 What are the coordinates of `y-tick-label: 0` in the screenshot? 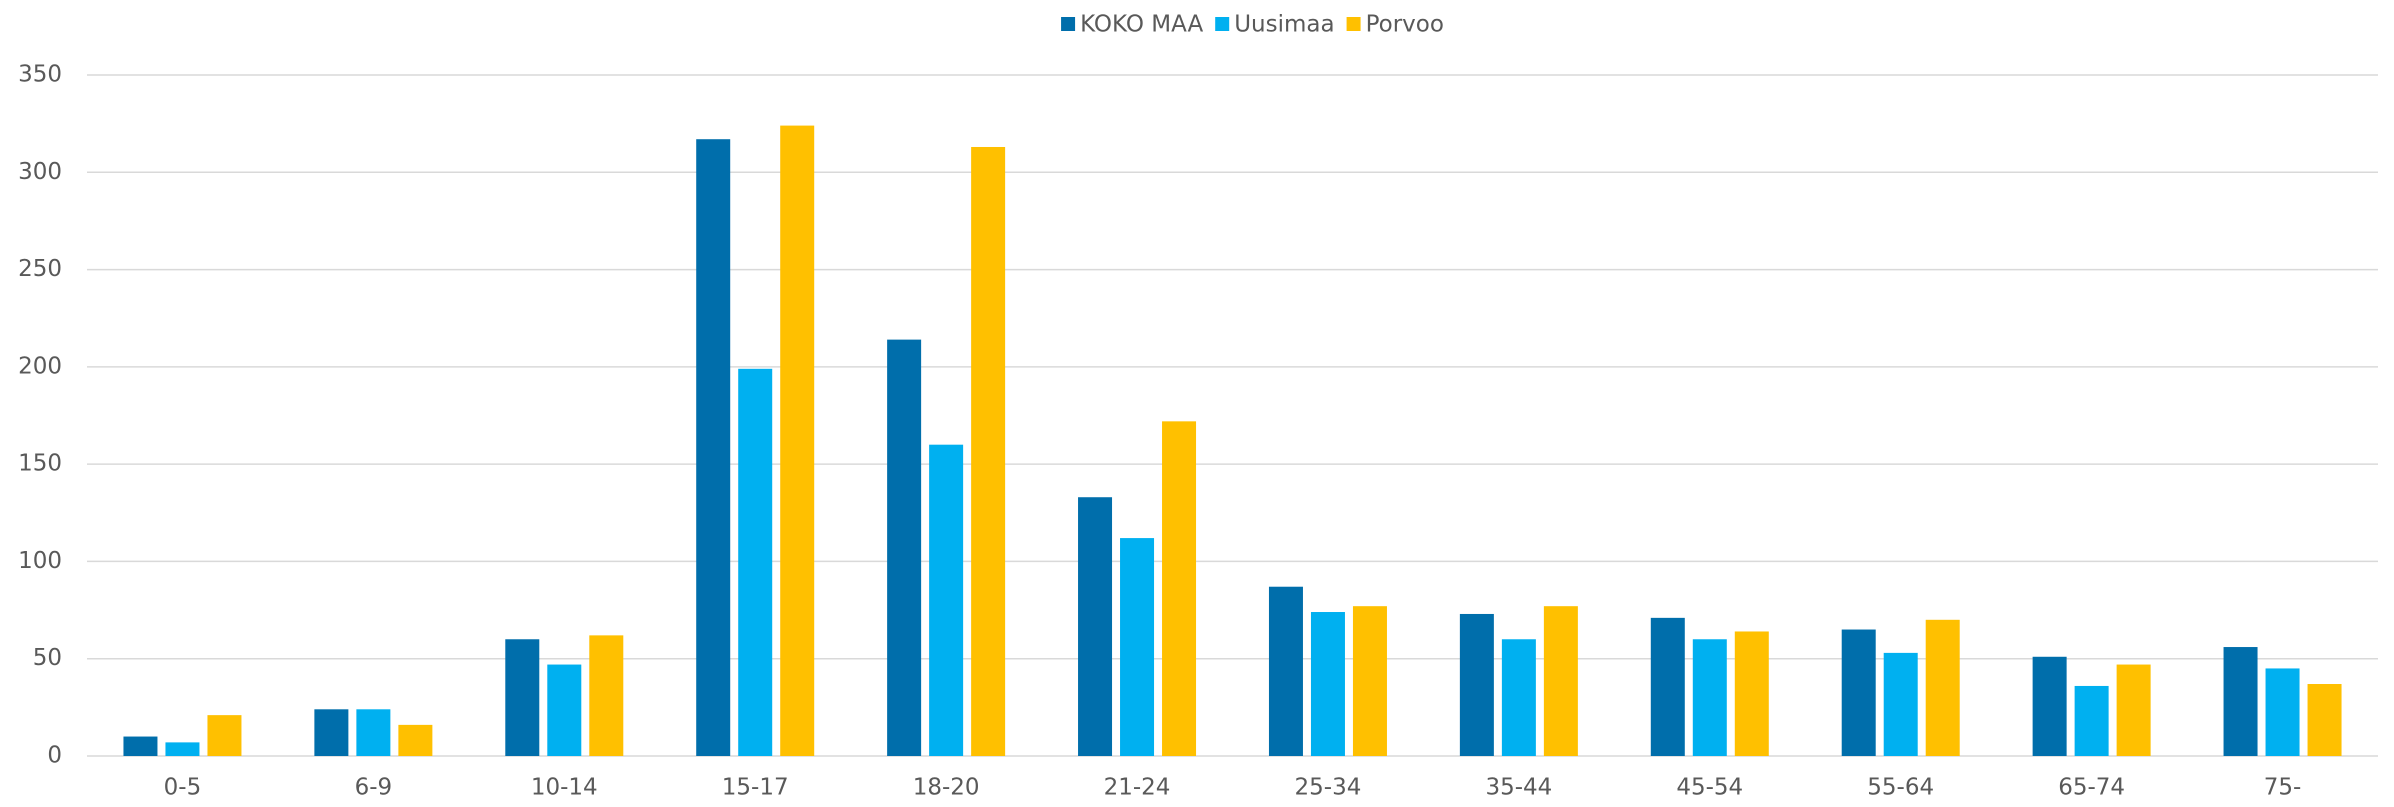 It's located at (54, 756).